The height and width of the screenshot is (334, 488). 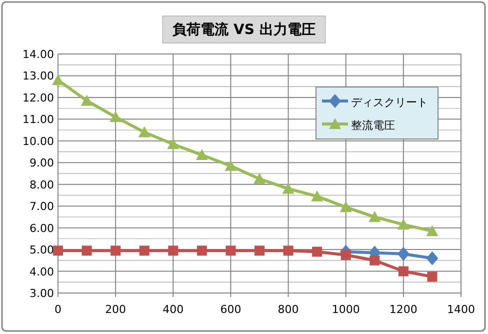 What do you see at coordinates (42, 163) in the screenshot?
I see `y-tick-label: 9.00` at bounding box center [42, 163].